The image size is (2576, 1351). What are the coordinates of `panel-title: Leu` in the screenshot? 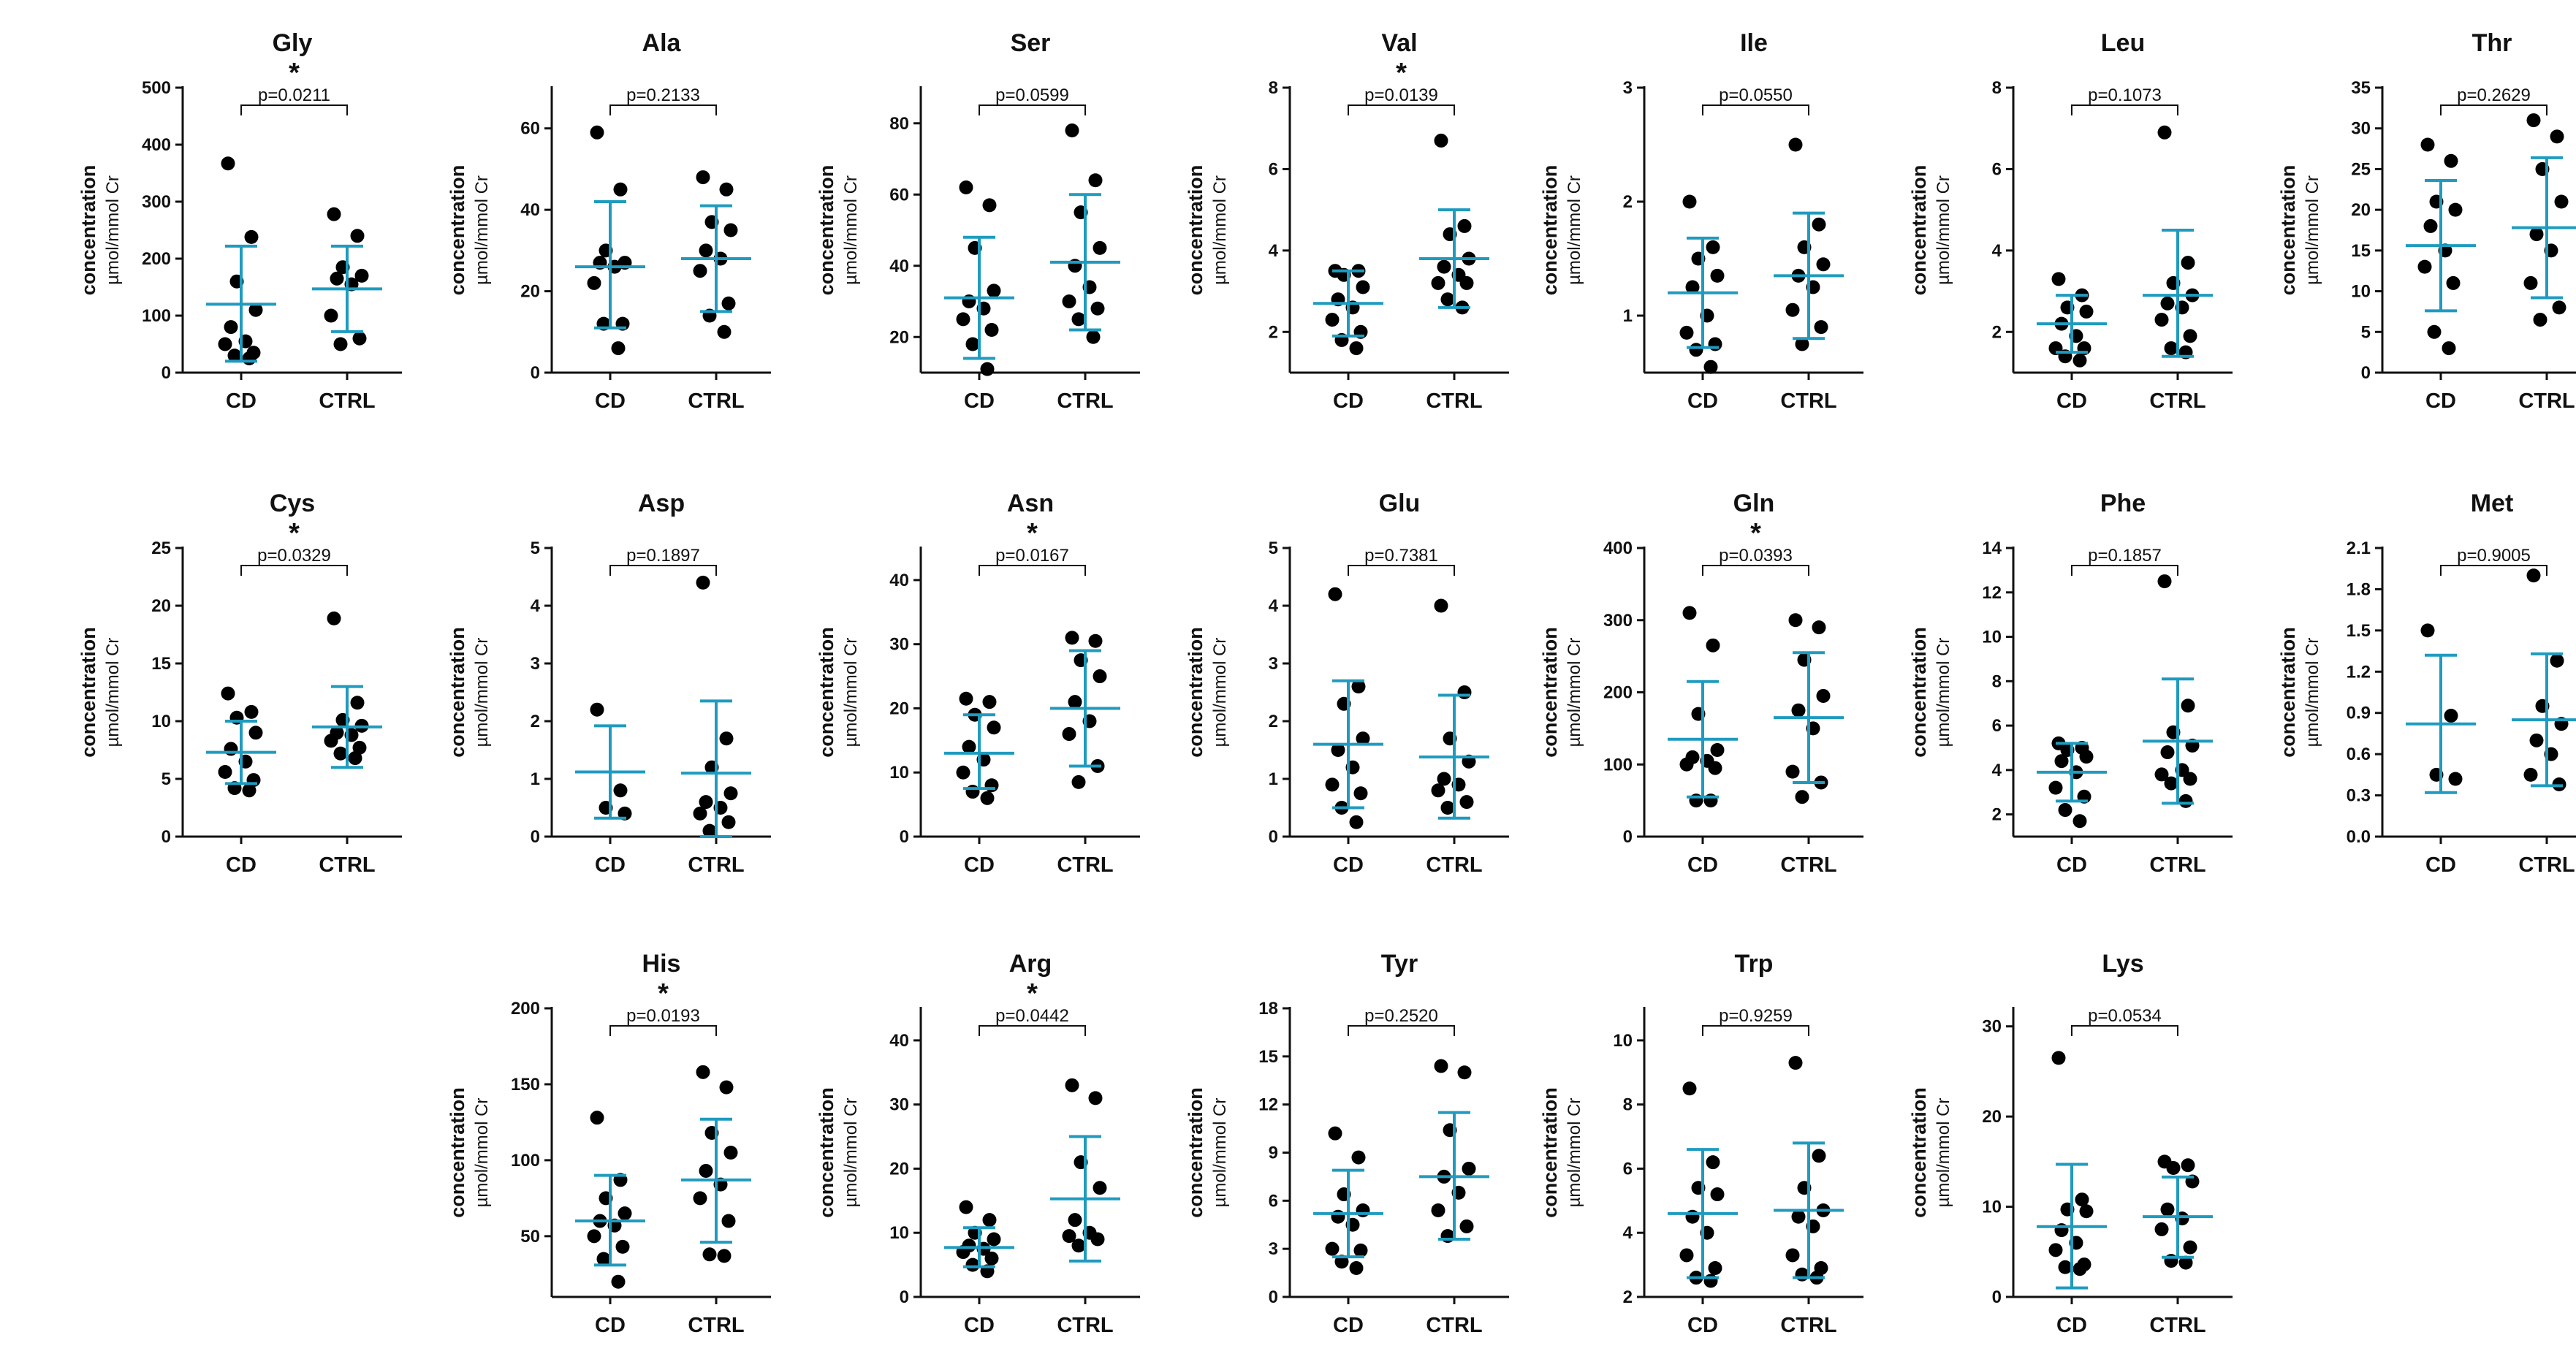 It's located at (2123, 43).